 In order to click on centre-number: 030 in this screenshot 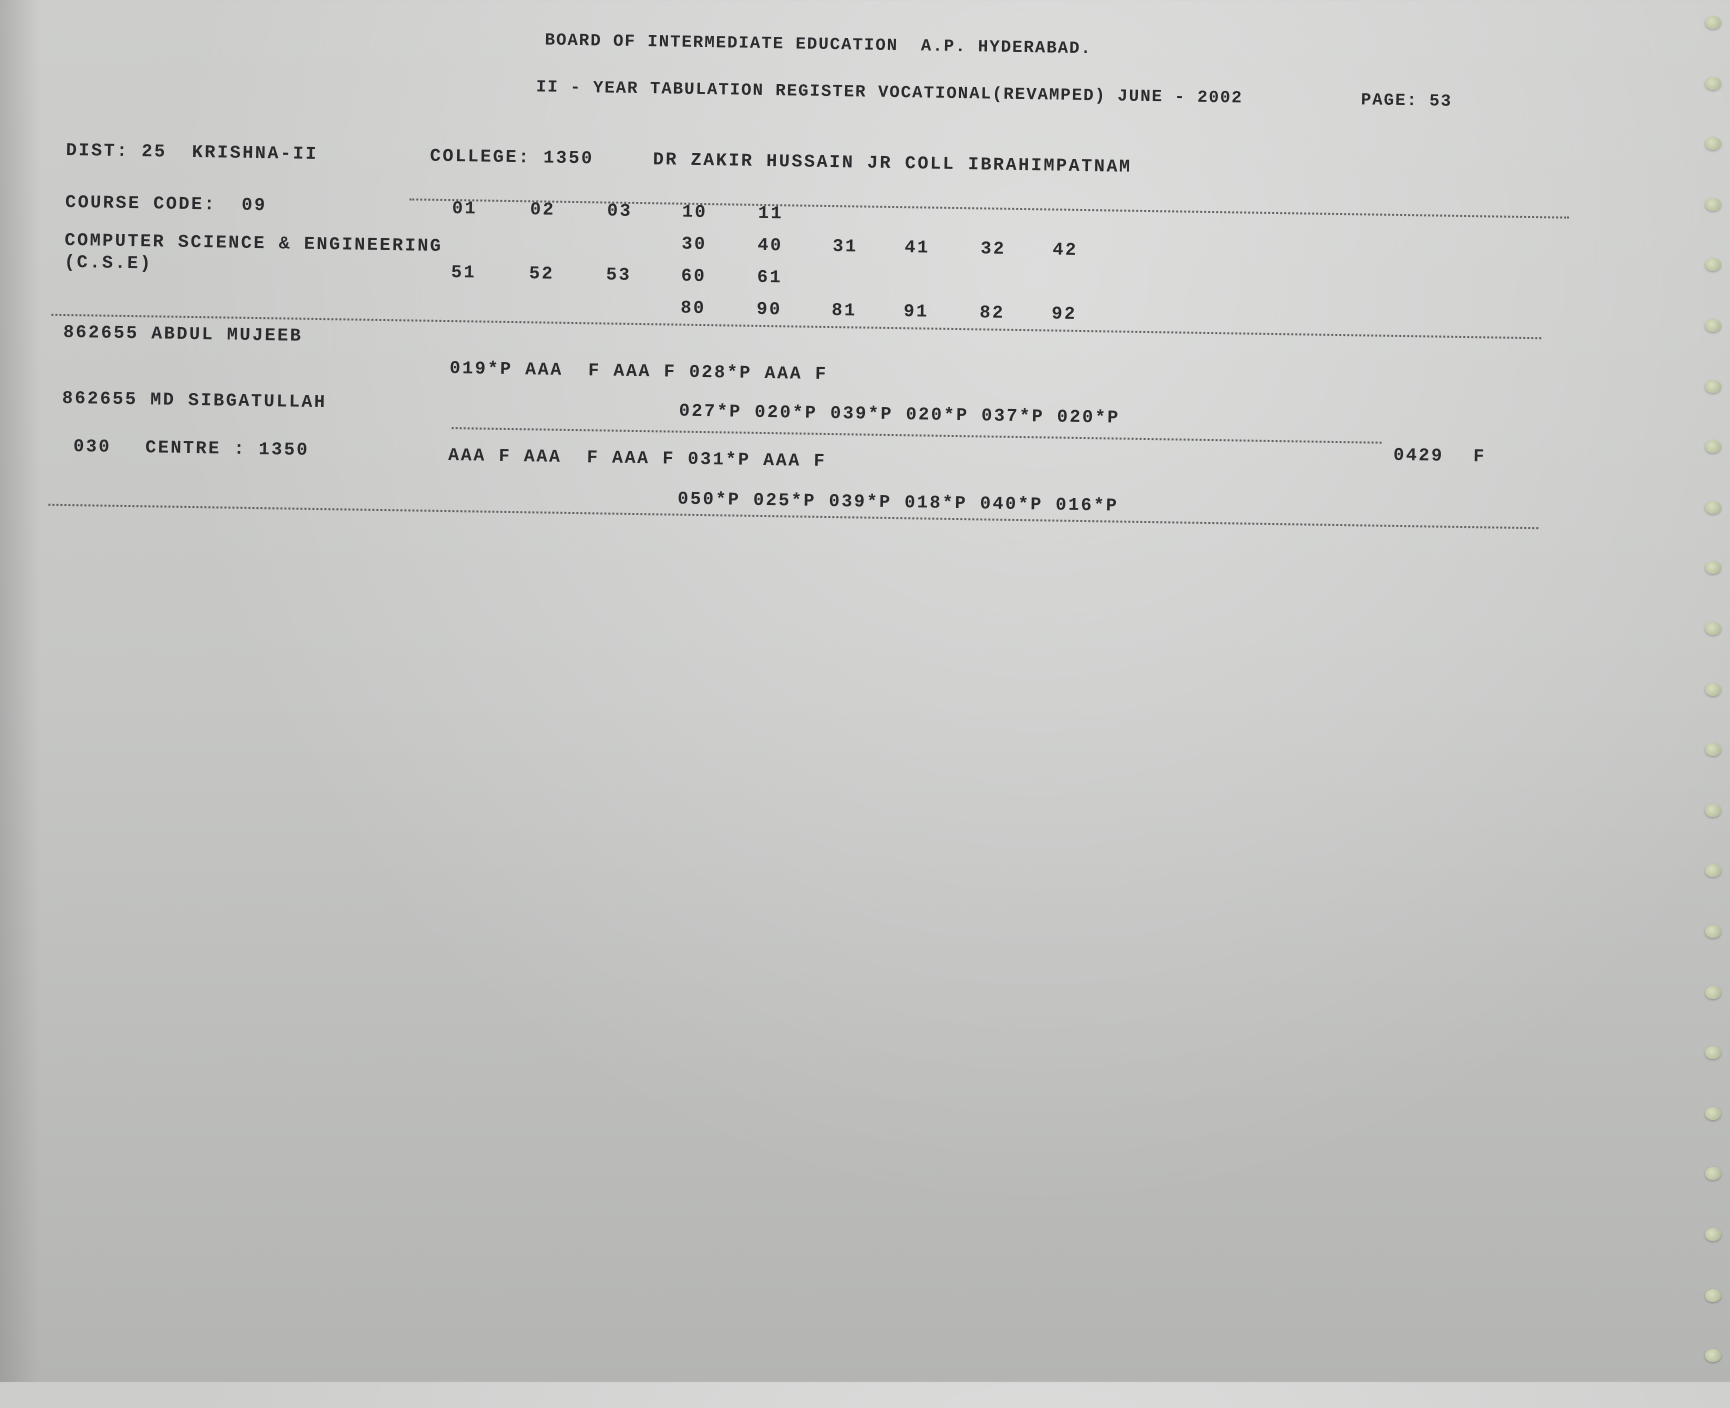, I will do `click(92, 447)`.